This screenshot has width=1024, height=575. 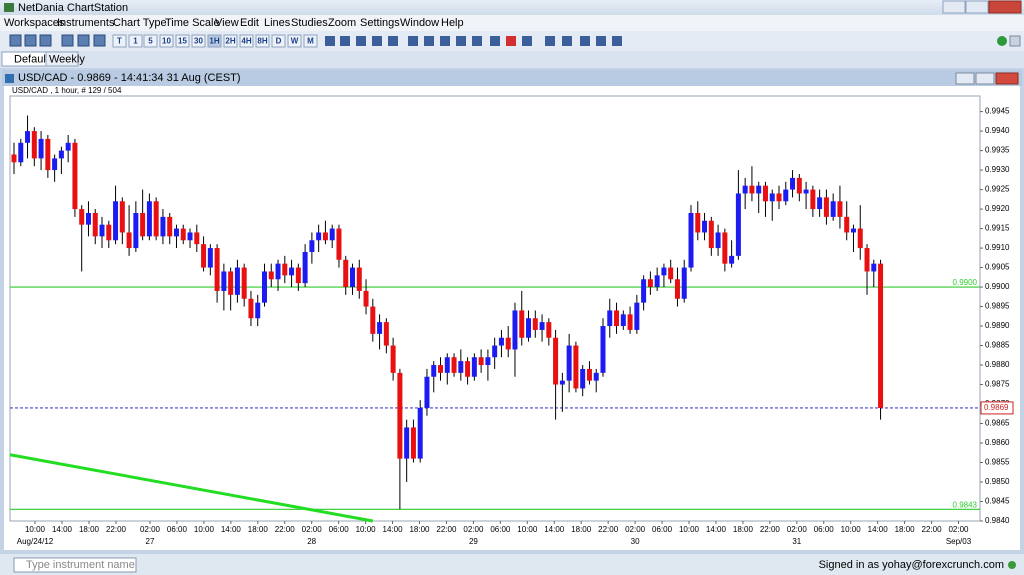 What do you see at coordinates (75, 565) in the screenshot?
I see `instrument-search` at bounding box center [75, 565].